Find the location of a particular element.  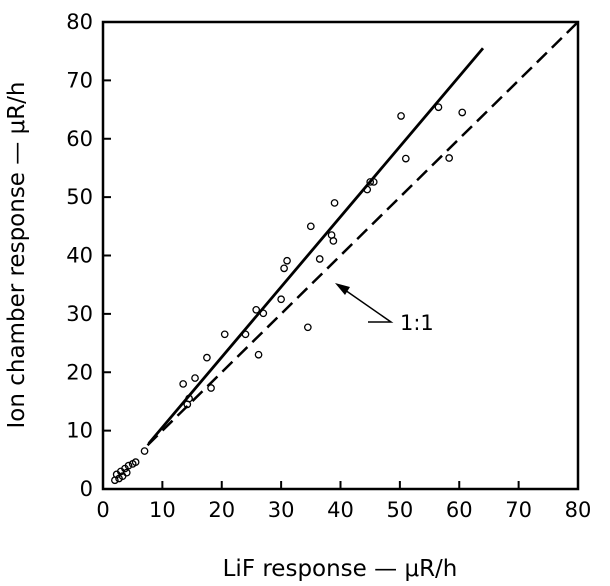

y-tick-label: 10 is located at coordinates (79, 431).